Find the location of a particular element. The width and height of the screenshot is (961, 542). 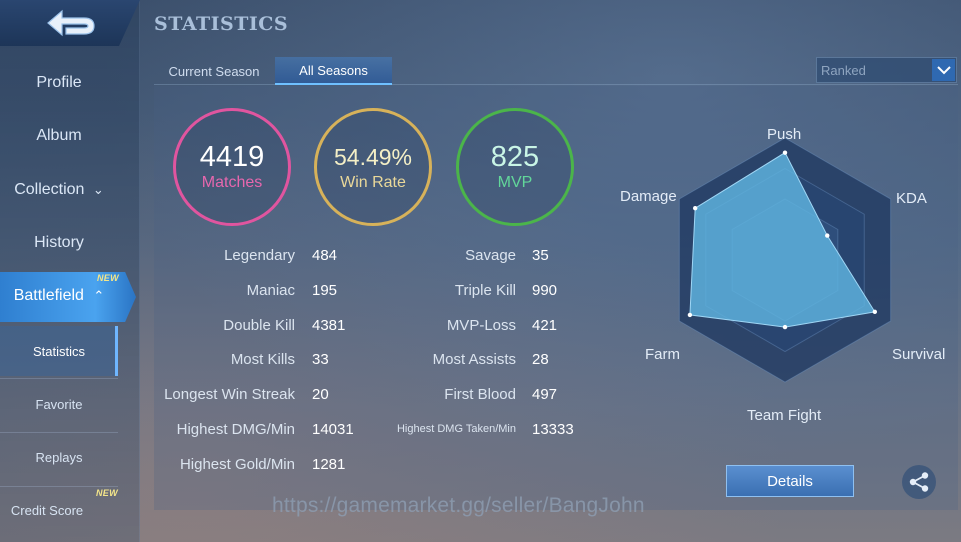

stat-label-highest-dmg-taken-min: Highest DMG Taken/Min is located at coordinates (456, 429).